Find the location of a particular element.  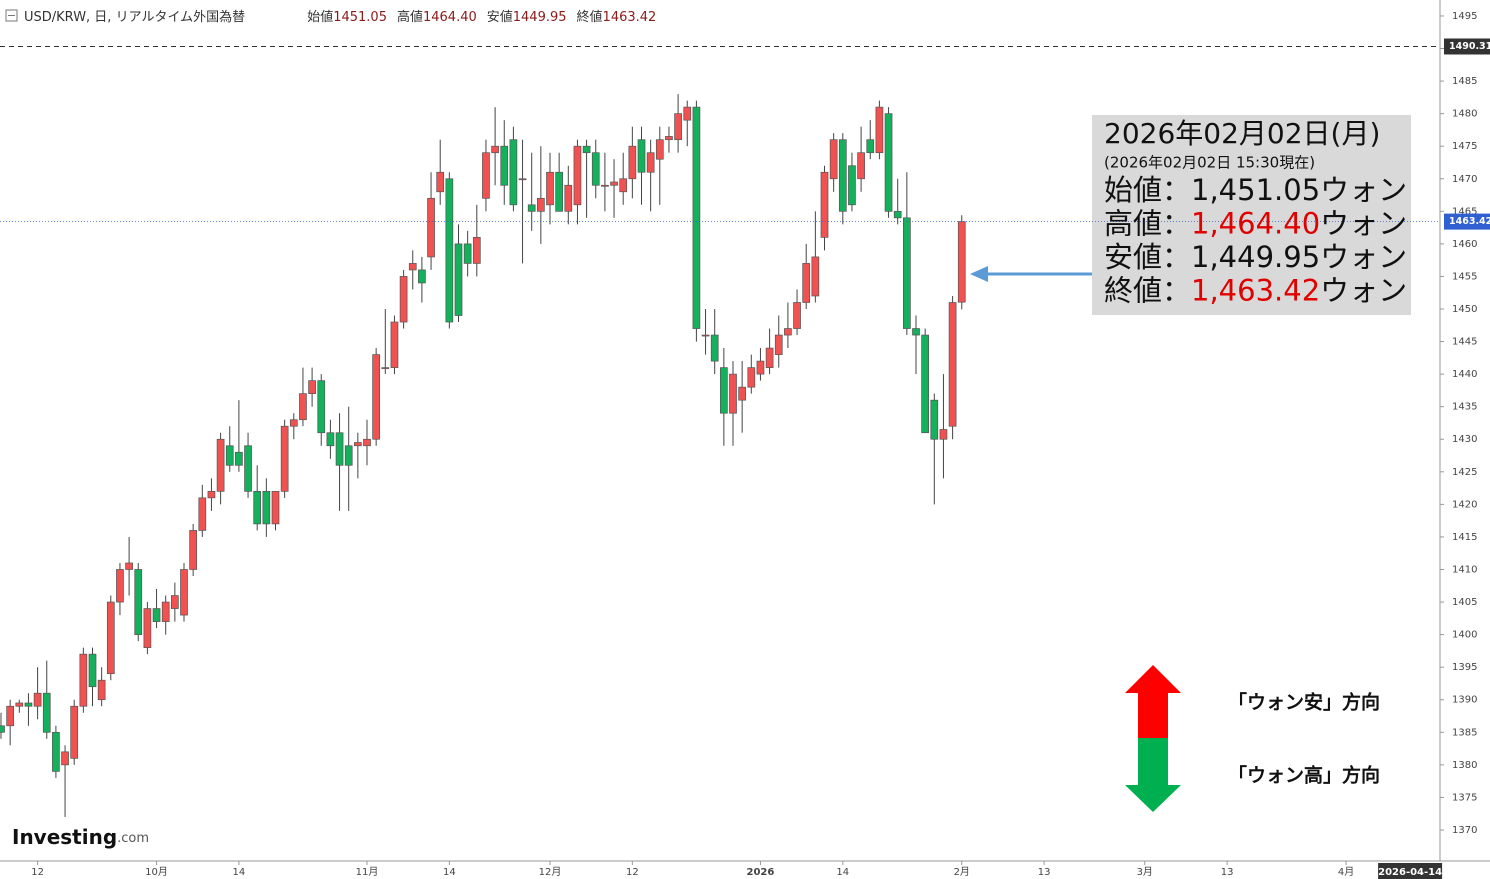

x-tick-label: 13 is located at coordinates (1227, 872).